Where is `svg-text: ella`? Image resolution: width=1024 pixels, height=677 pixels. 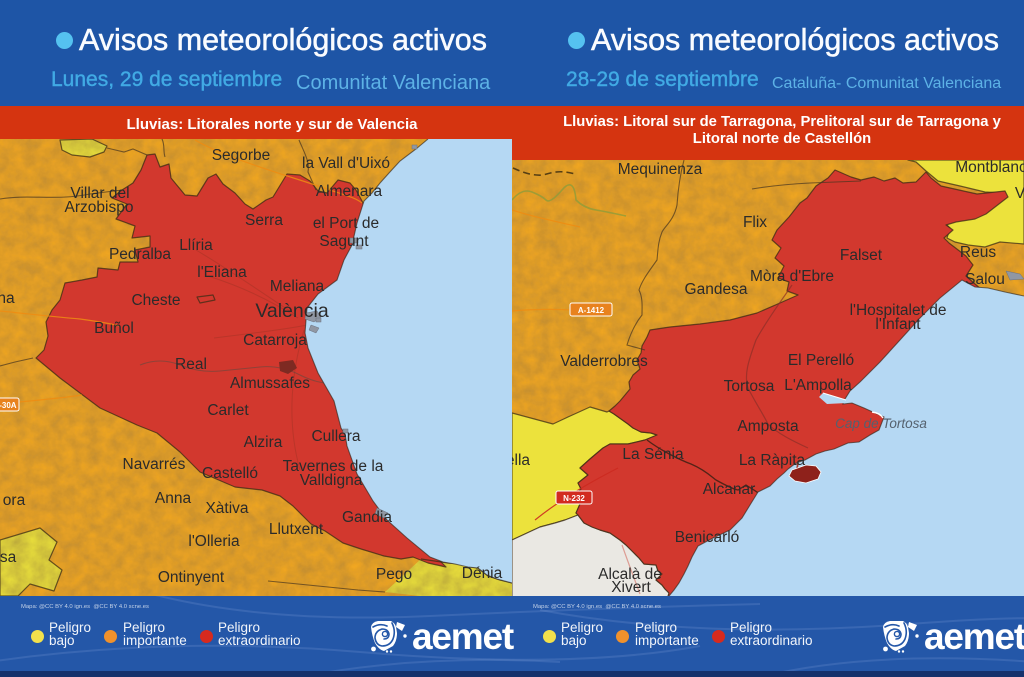
svg-text: ella is located at coordinates (521, 460).